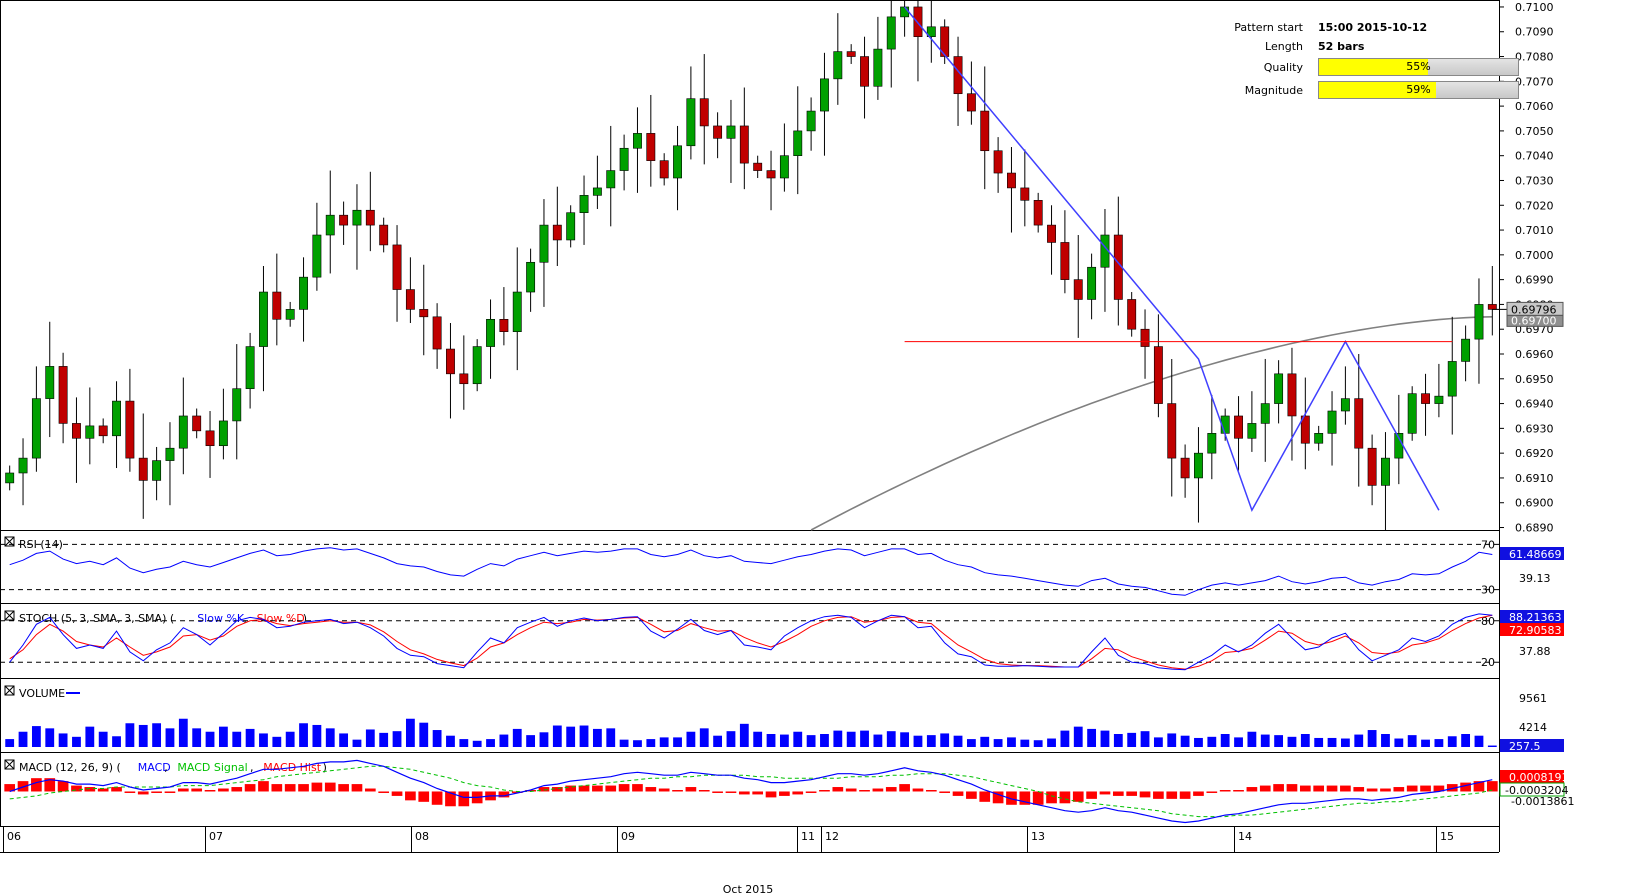 Image resolution: width=1651 pixels, height=895 pixels. I want to click on stoch-d-line, so click(751, 642).